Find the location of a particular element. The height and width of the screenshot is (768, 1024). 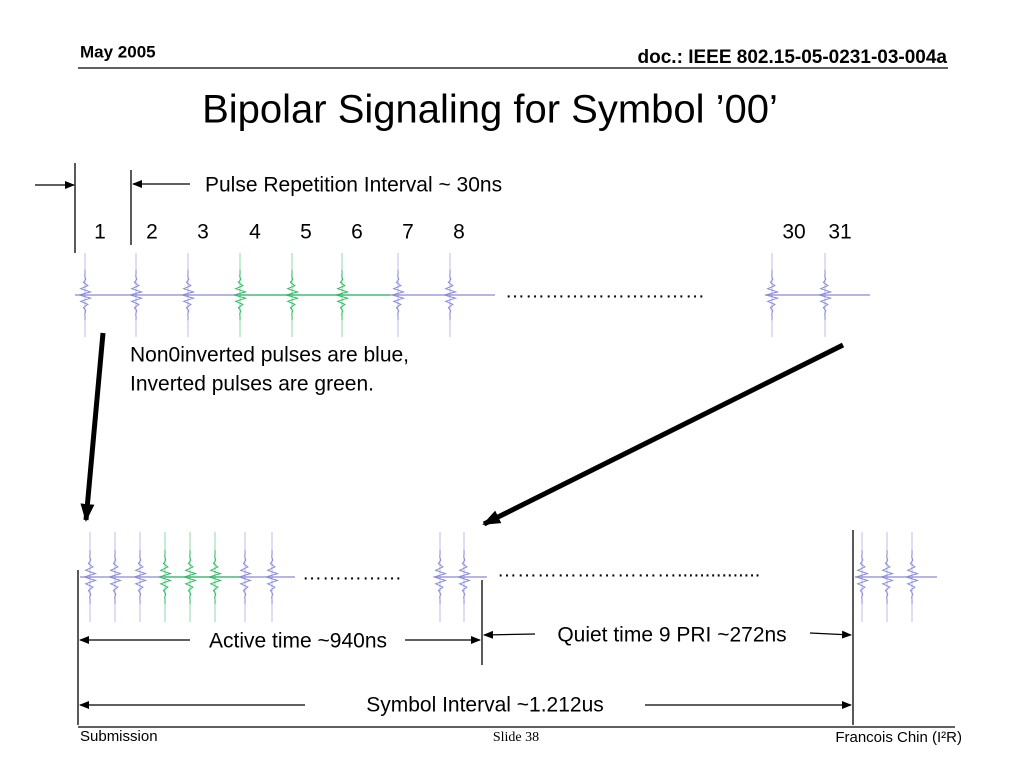

header-doc: doc.: IEEE 802.15-05-0231-03-004a is located at coordinates (793, 57).